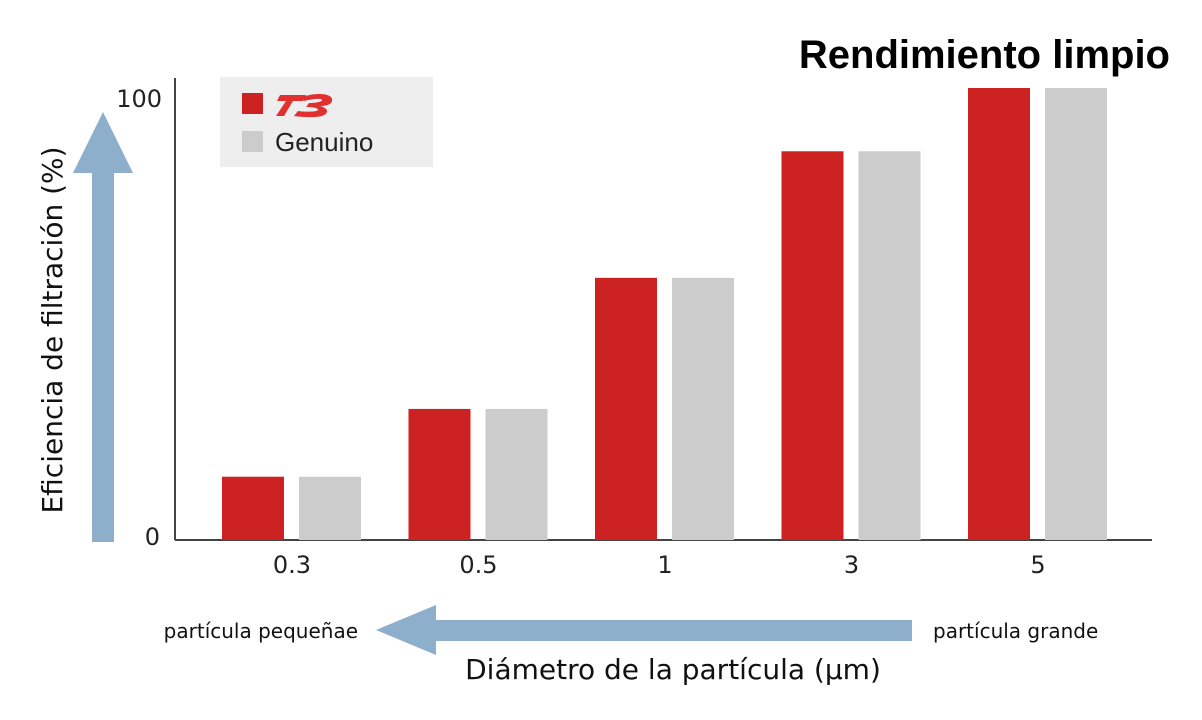  I want to click on y-tick-label-100: 100, so click(139, 99).